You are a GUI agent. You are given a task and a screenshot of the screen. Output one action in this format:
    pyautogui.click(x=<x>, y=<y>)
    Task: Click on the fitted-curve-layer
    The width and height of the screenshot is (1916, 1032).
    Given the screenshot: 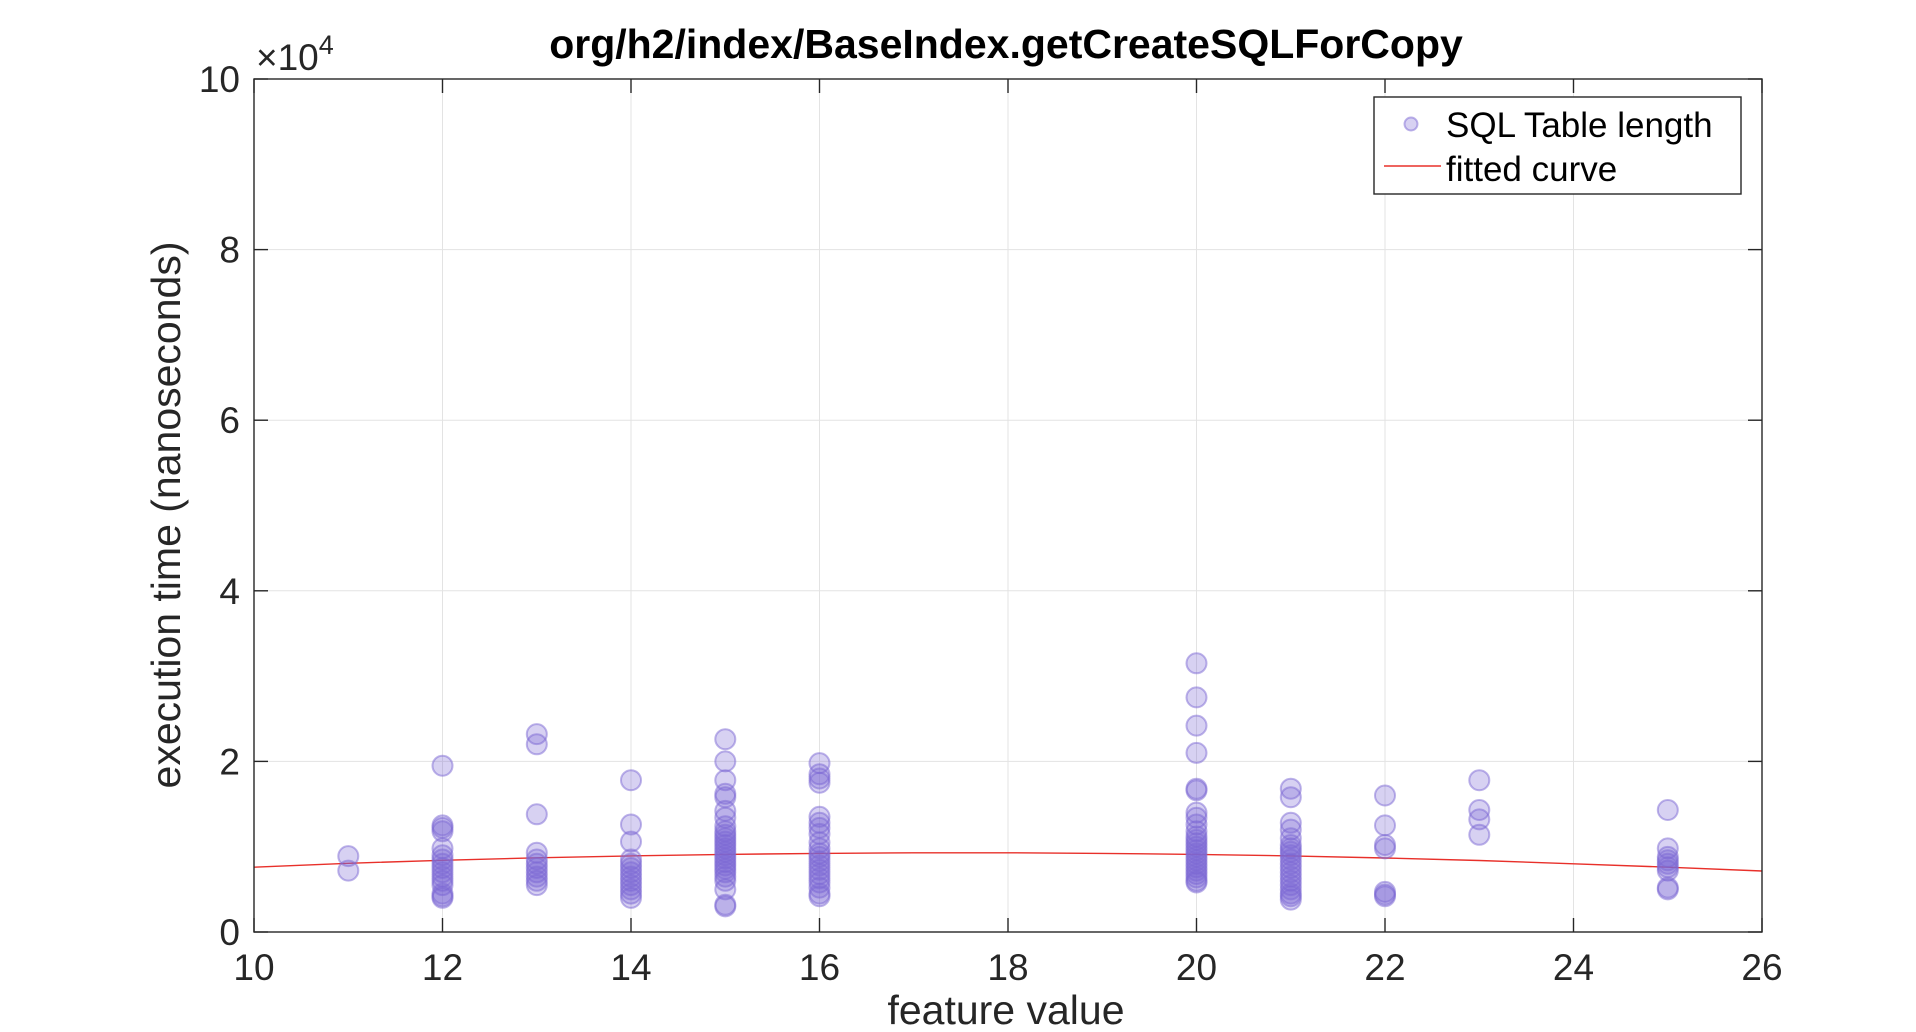 What is the action you would take?
    pyautogui.click(x=1008, y=862)
    